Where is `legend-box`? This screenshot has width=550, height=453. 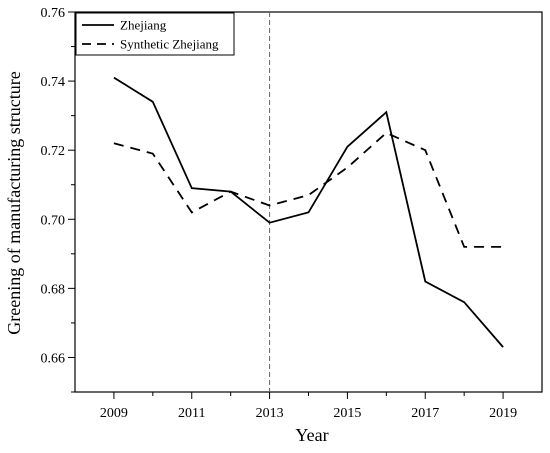 legend-box is located at coordinates (155, 34).